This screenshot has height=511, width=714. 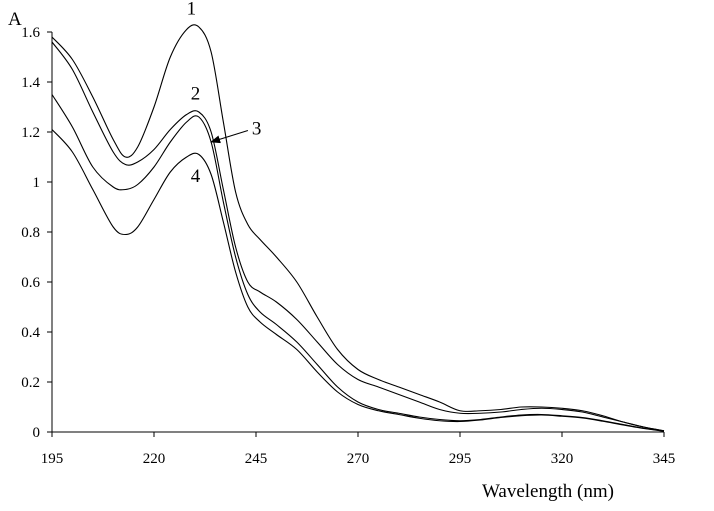 I want to click on x-axis-title: Wavelength (nm), so click(x=548, y=491).